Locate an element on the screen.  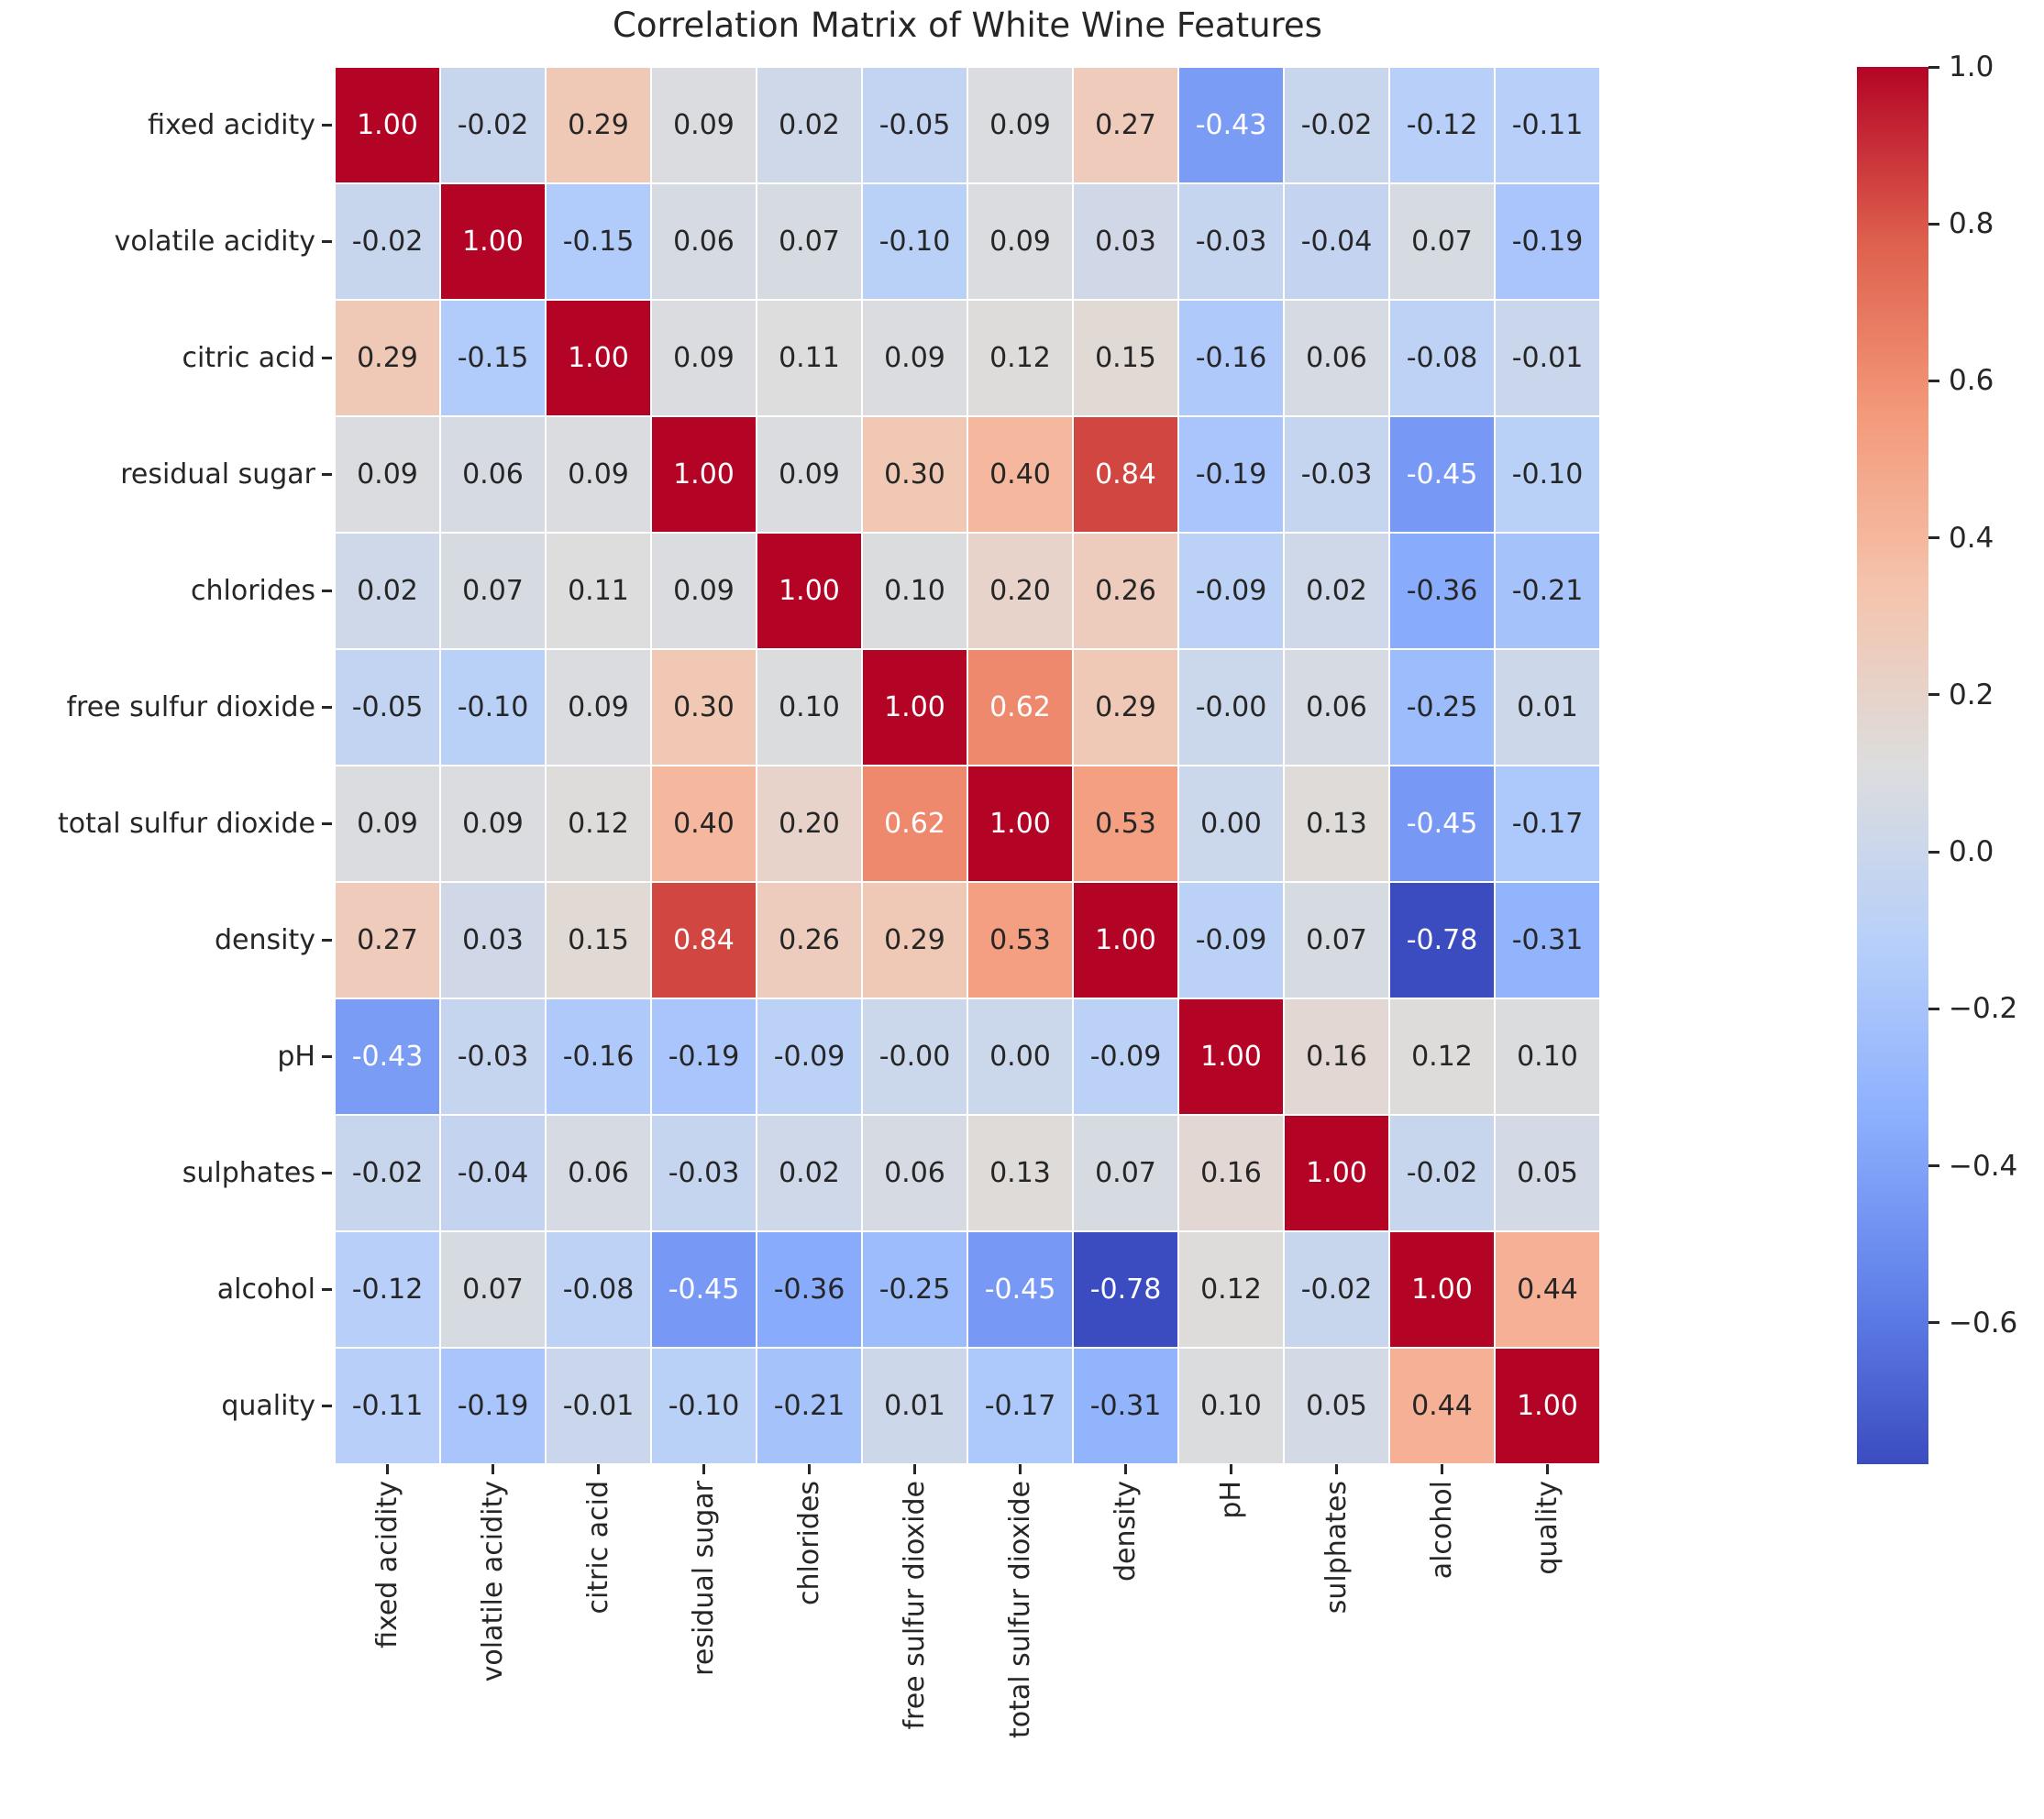
heatmap-cell: 0.16 is located at coordinates (1337, 1056).